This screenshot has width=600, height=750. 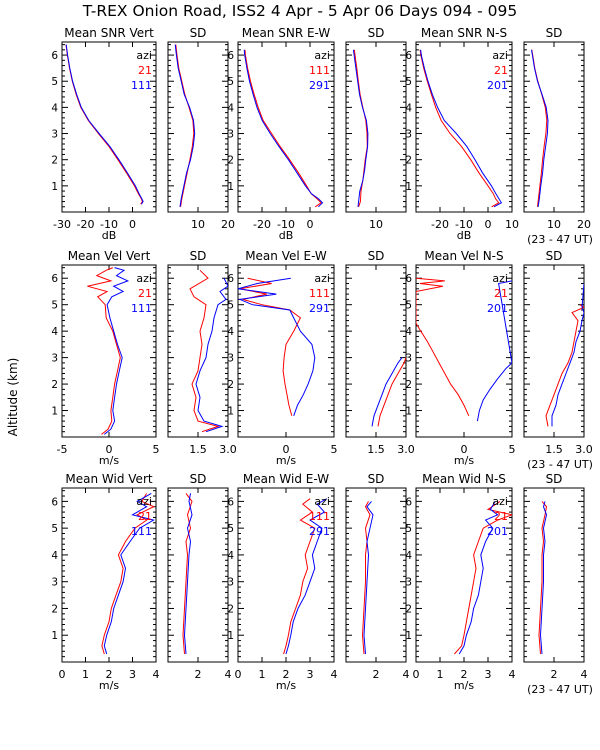 What do you see at coordinates (104, 134) in the screenshot?
I see `panel-snr_vert: Mean SNR Vert 1 2 3 4 5 6 -30 -20 -10 0 dB azi 21 111` at bounding box center [104, 134].